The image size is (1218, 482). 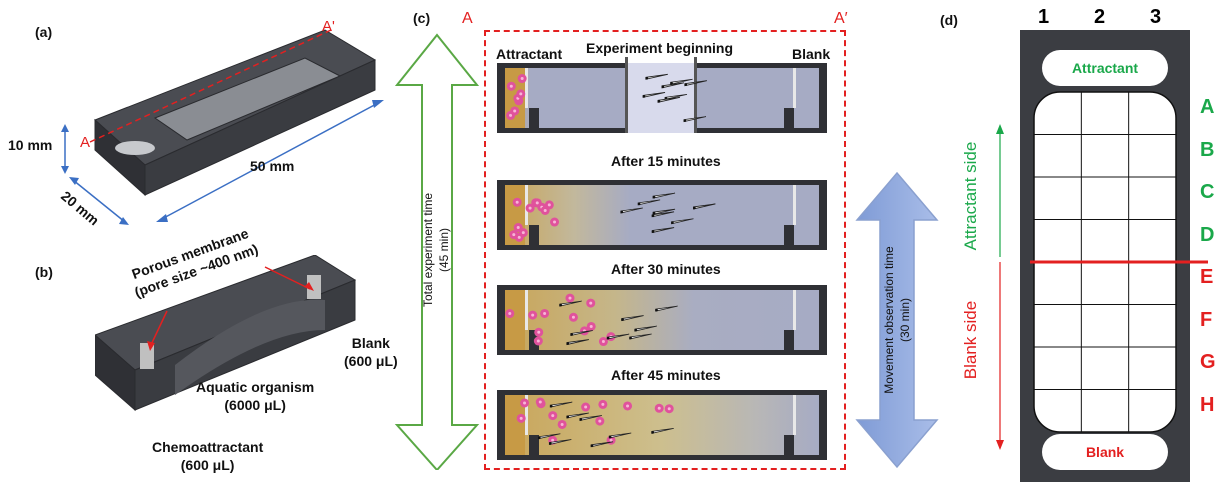 I want to click on blank-side-label: Blank side, so click(x=970, y=340).